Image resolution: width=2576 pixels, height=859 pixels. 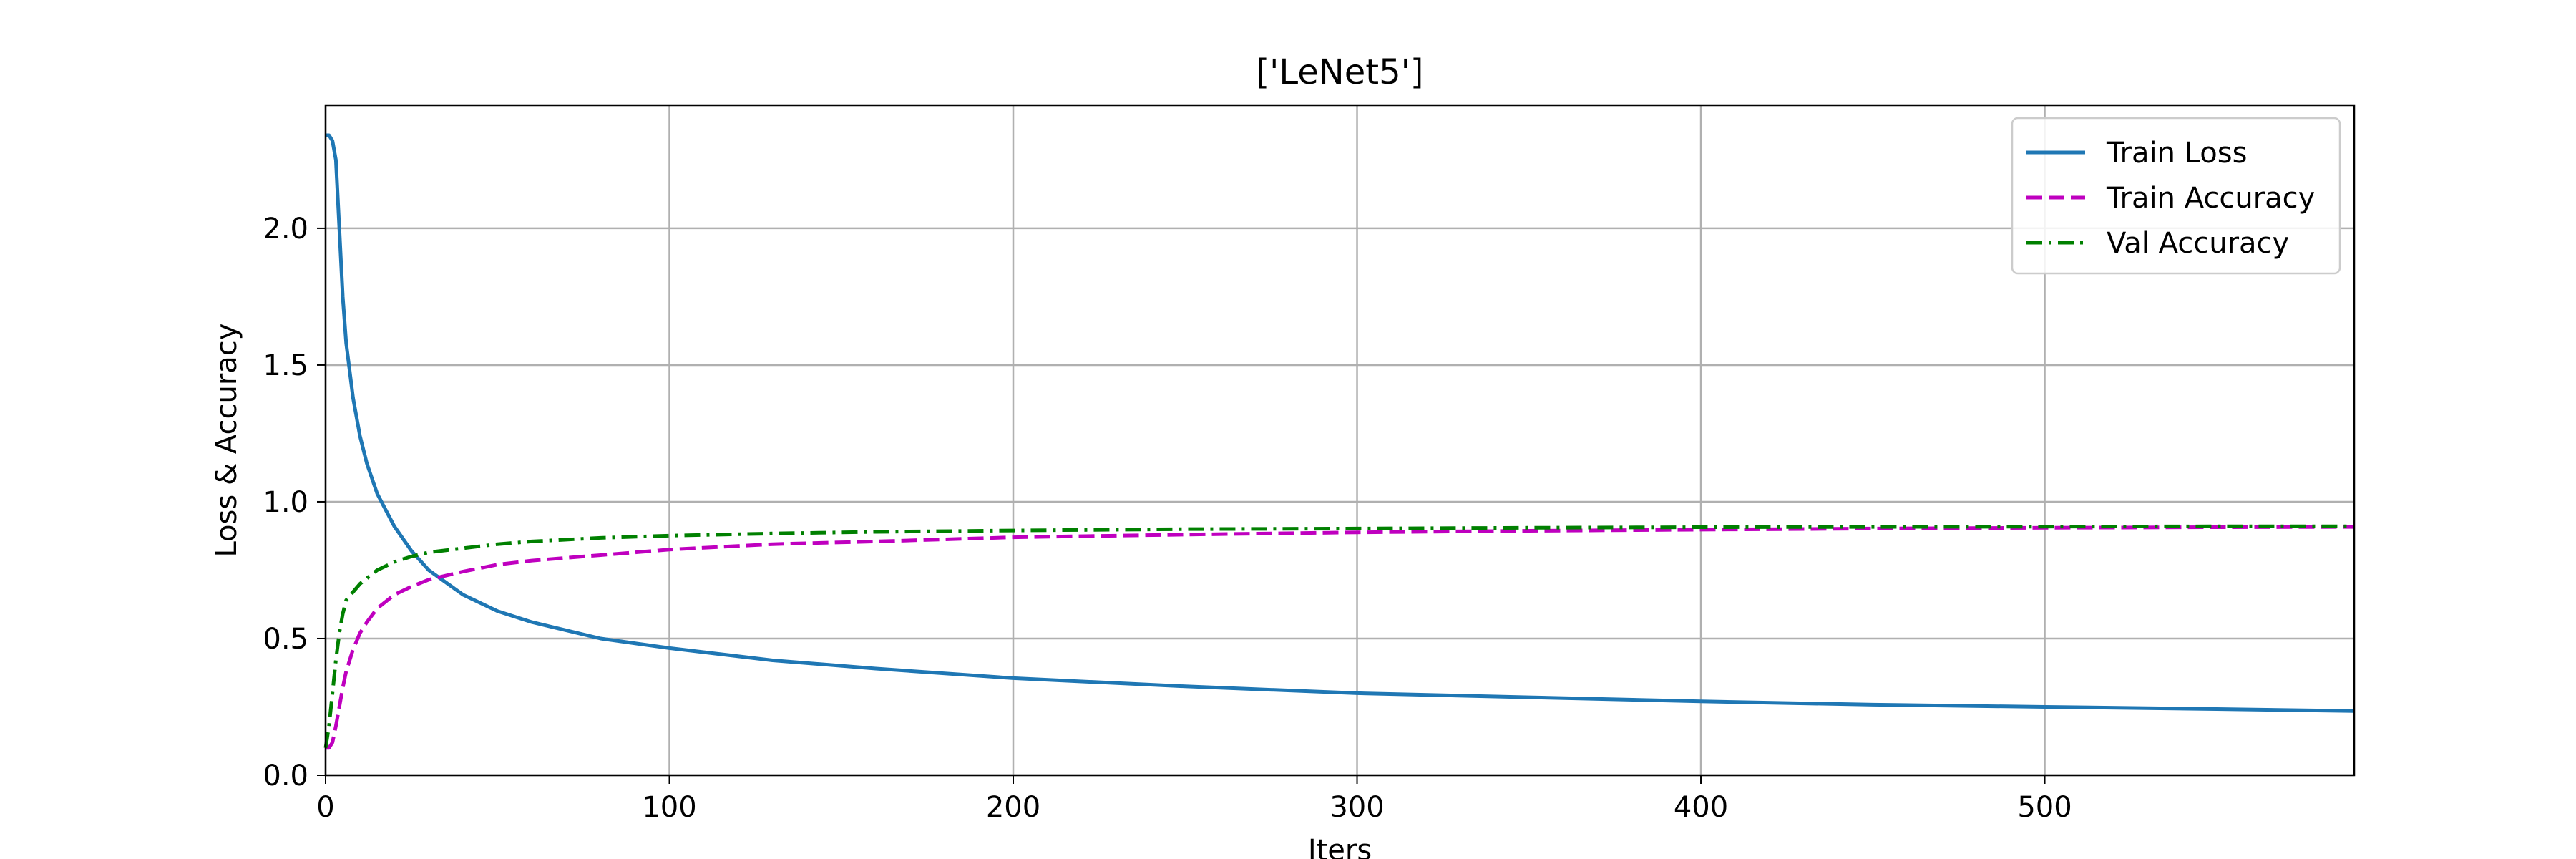 What do you see at coordinates (1194, 799) in the screenshot?
I see `x-axis-ticks: 0 100 200 300 400 500` at bounding box center [1194, 799].